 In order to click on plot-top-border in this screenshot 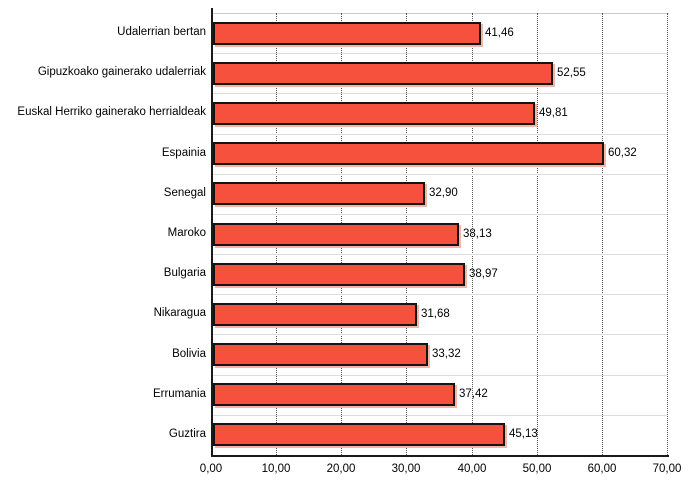, I will do `click(440, 13)`.